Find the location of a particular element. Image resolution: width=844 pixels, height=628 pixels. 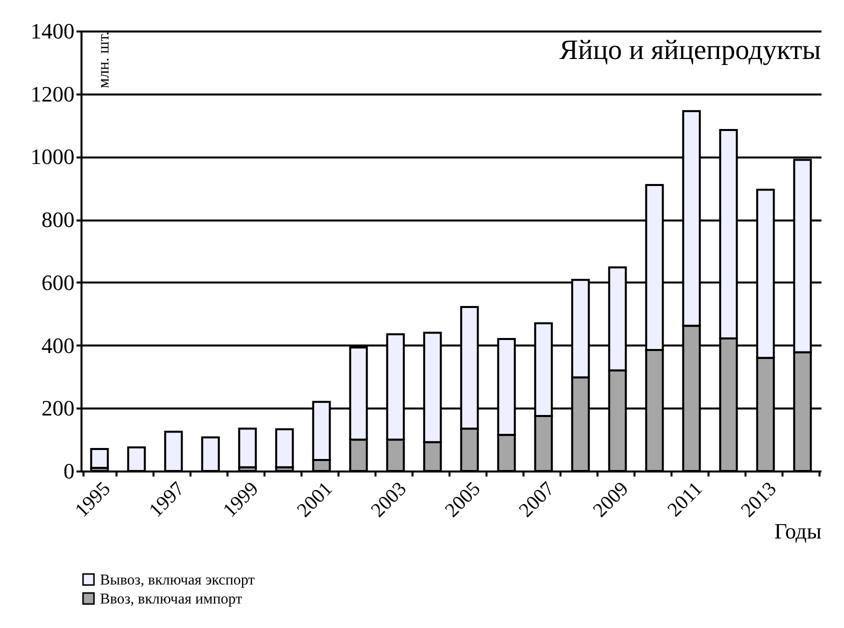

x-axis-title: Годы is located at coordinates (798, 531).